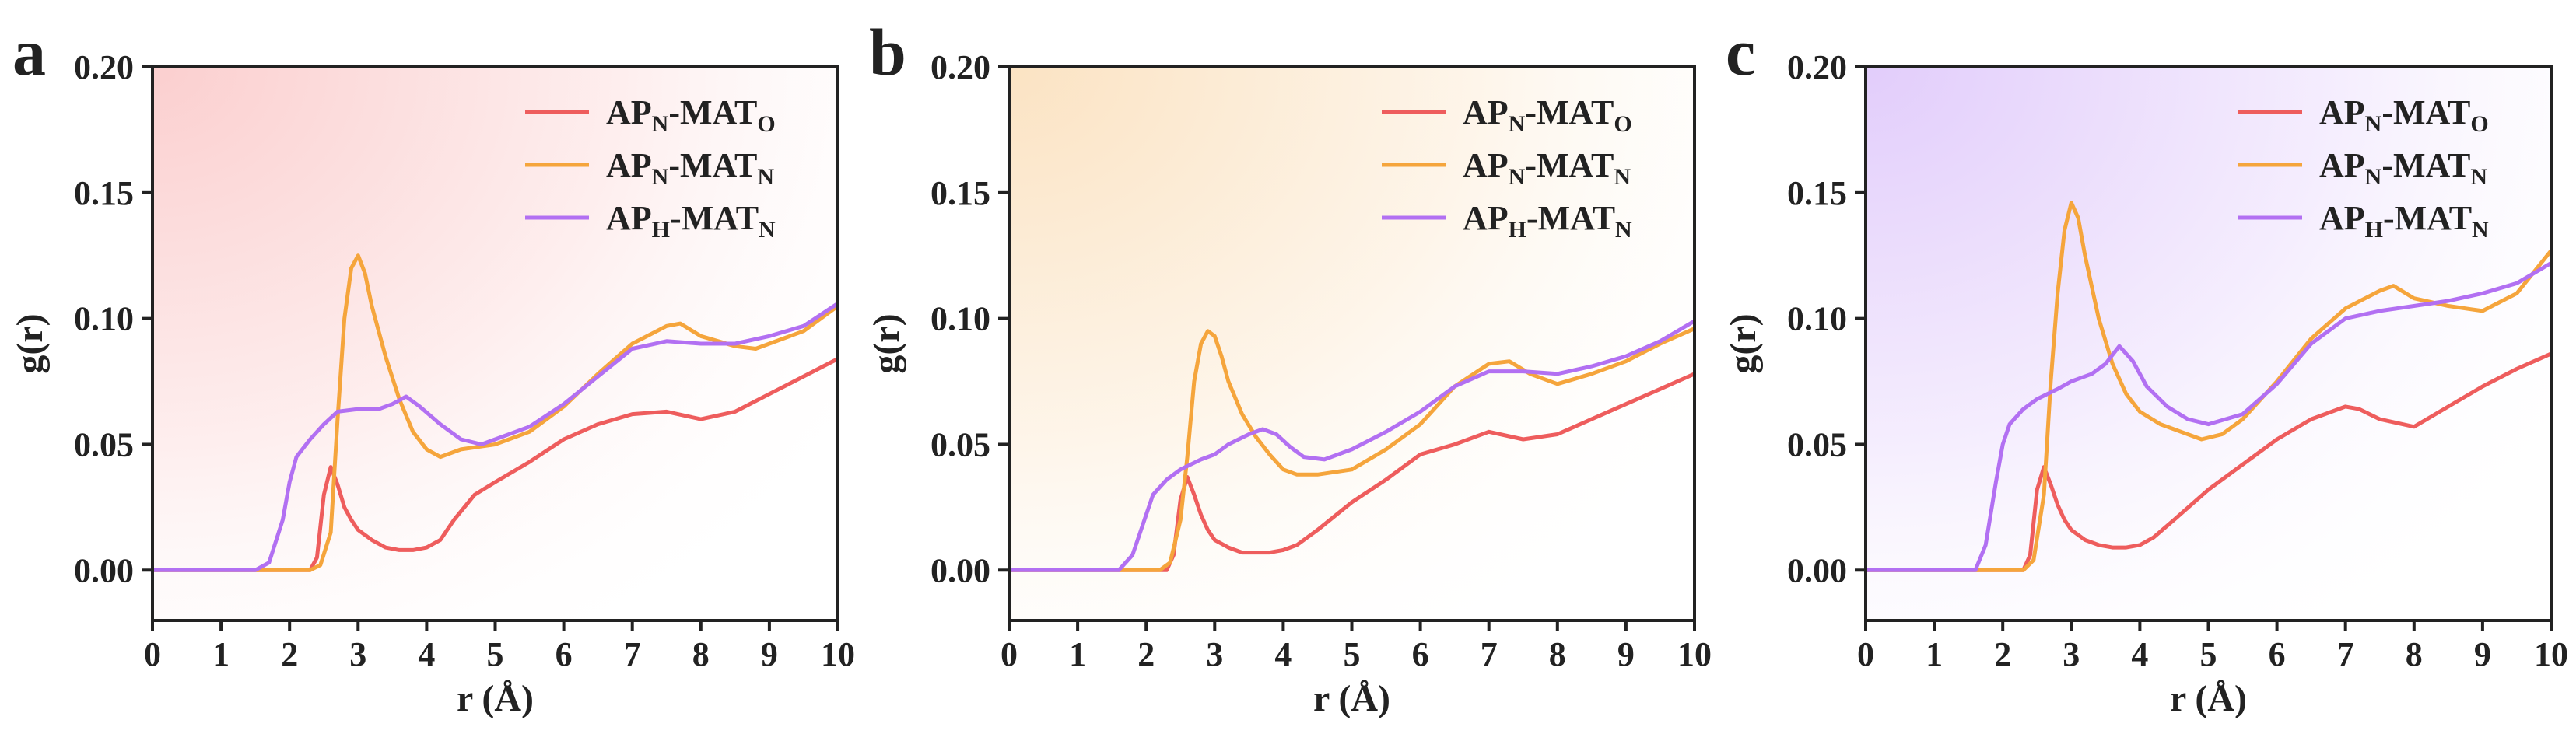  I want to click on panel-label: c, so click(1740, 52).